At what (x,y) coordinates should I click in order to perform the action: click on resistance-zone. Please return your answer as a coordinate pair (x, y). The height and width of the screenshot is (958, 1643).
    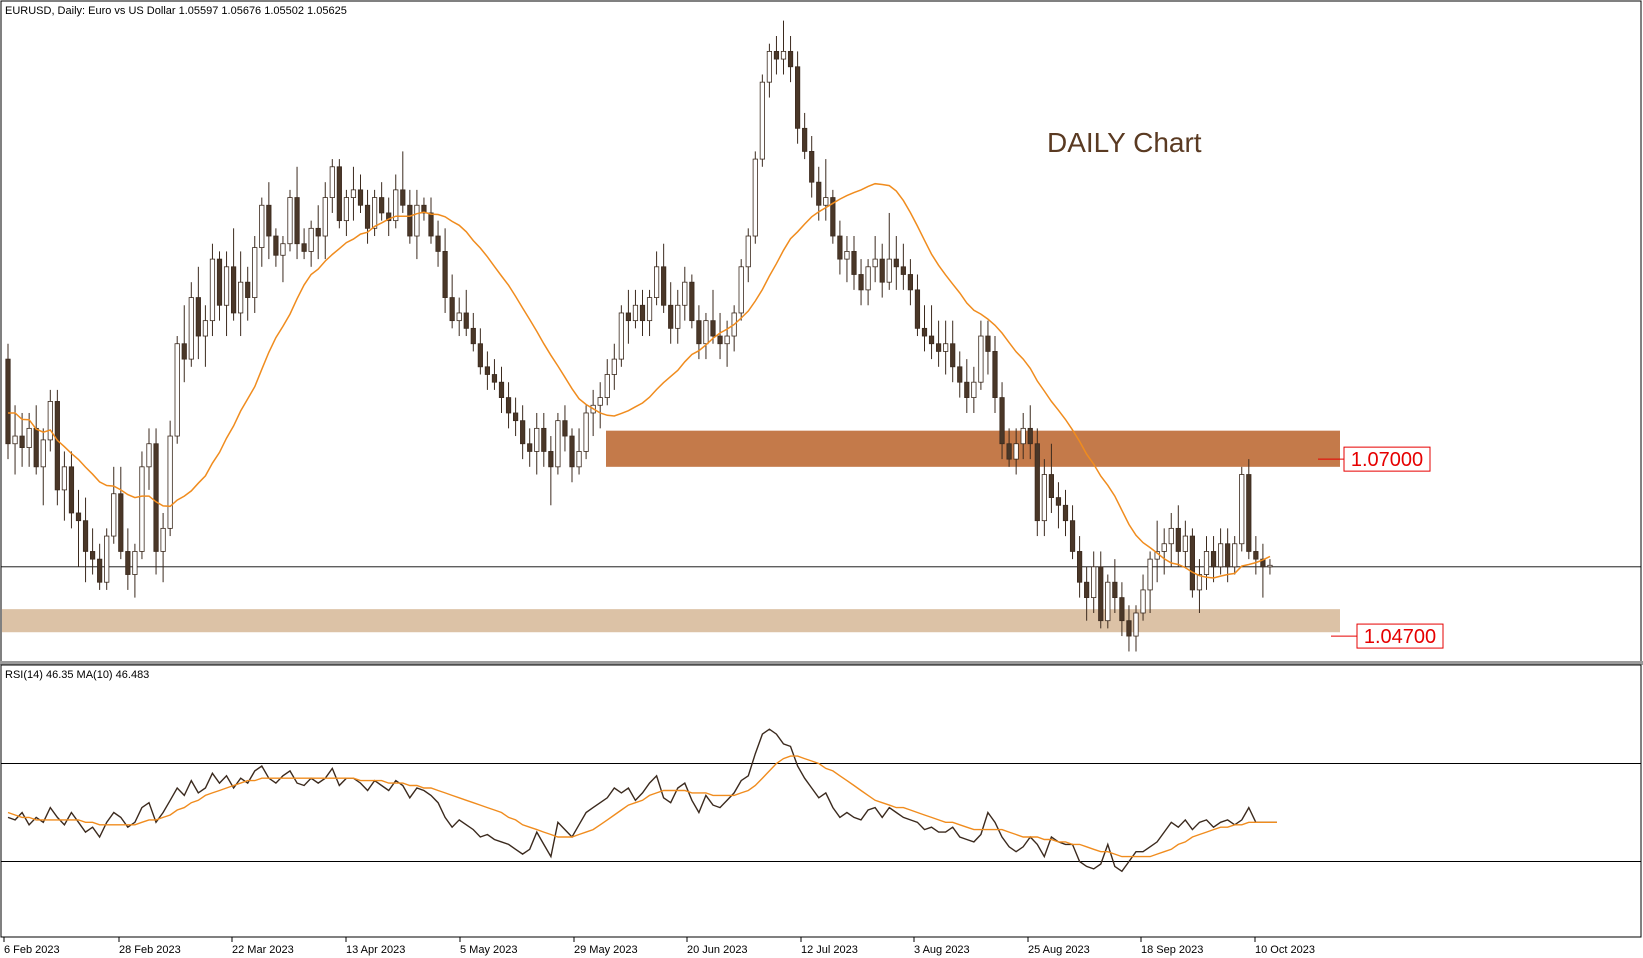
    Looking at the image, I should click on (973, 448).